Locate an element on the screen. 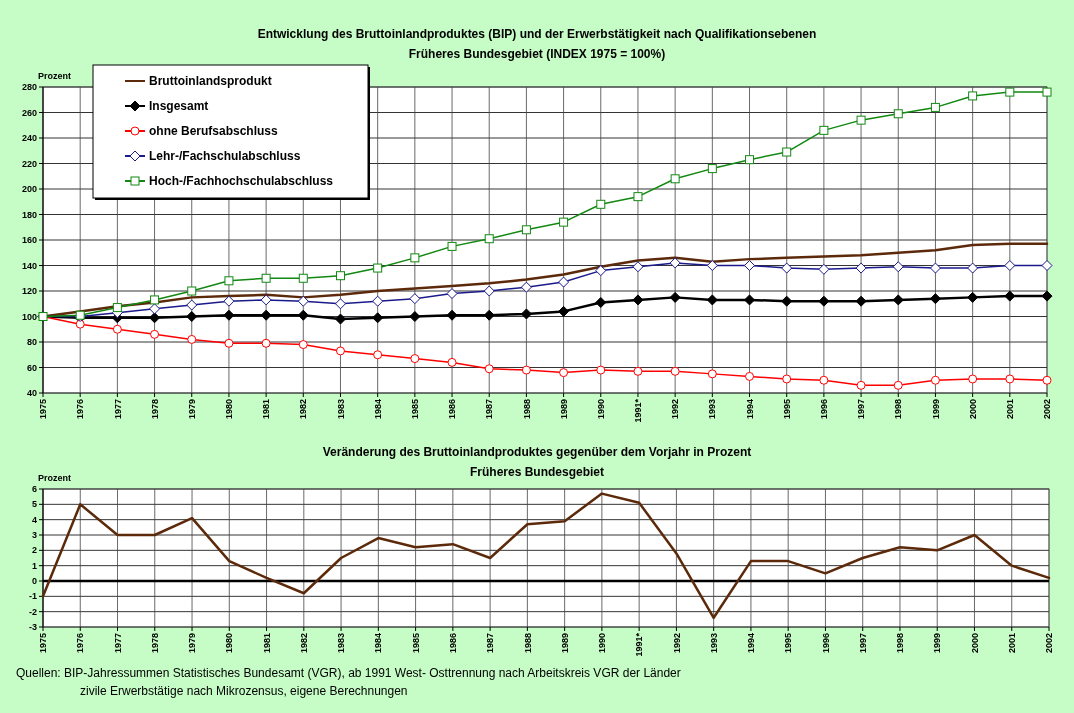 The width and height of the screenshot is (1074, 713). chart-title: Entwicklung des Bruttoinlandproduktes (BIP) und der Erwerbstätigkeit nach Qualifikationsebenen is located at coordinates (537, 34).